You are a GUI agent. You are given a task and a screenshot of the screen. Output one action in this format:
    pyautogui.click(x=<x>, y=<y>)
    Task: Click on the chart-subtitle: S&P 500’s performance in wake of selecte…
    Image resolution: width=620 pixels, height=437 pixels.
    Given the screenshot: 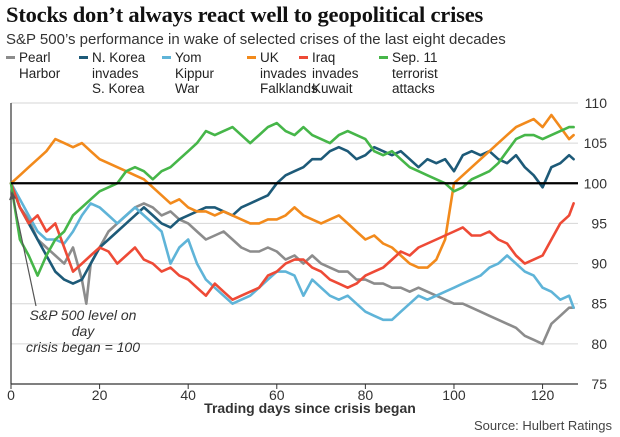 What is the action you would take?
    pyautogui.click(x=256, y=39)
    